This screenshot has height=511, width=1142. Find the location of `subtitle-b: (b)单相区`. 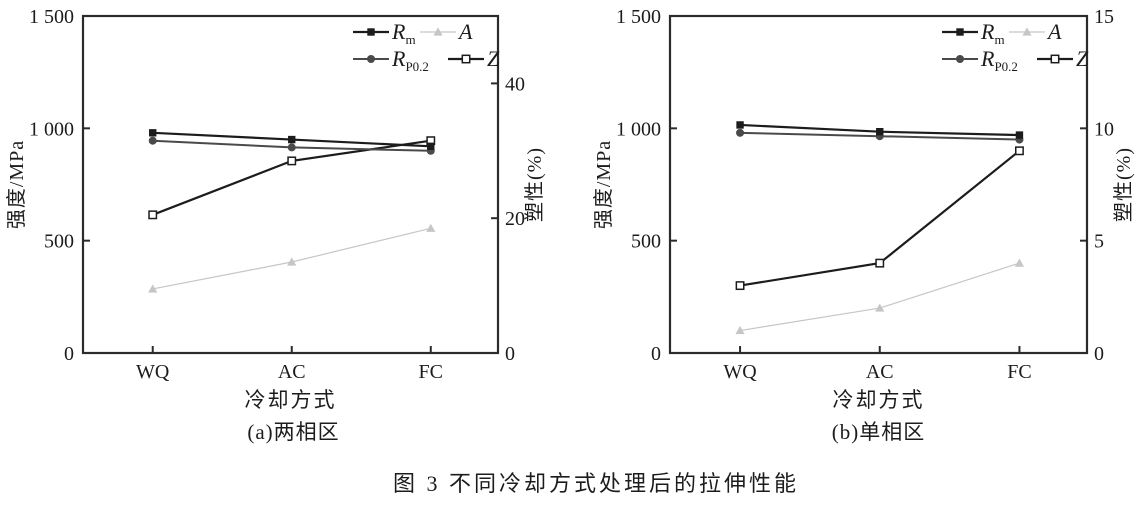

subtitle-b: (b)单相区 is located at coordinates (878, 432).